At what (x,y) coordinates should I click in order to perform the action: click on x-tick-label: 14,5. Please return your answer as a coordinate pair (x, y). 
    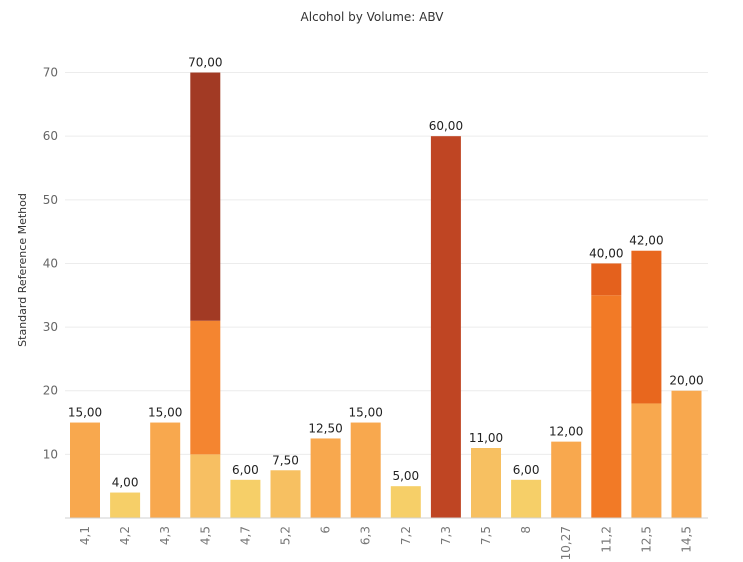
    Looking at the image, I should click on (687, 539).